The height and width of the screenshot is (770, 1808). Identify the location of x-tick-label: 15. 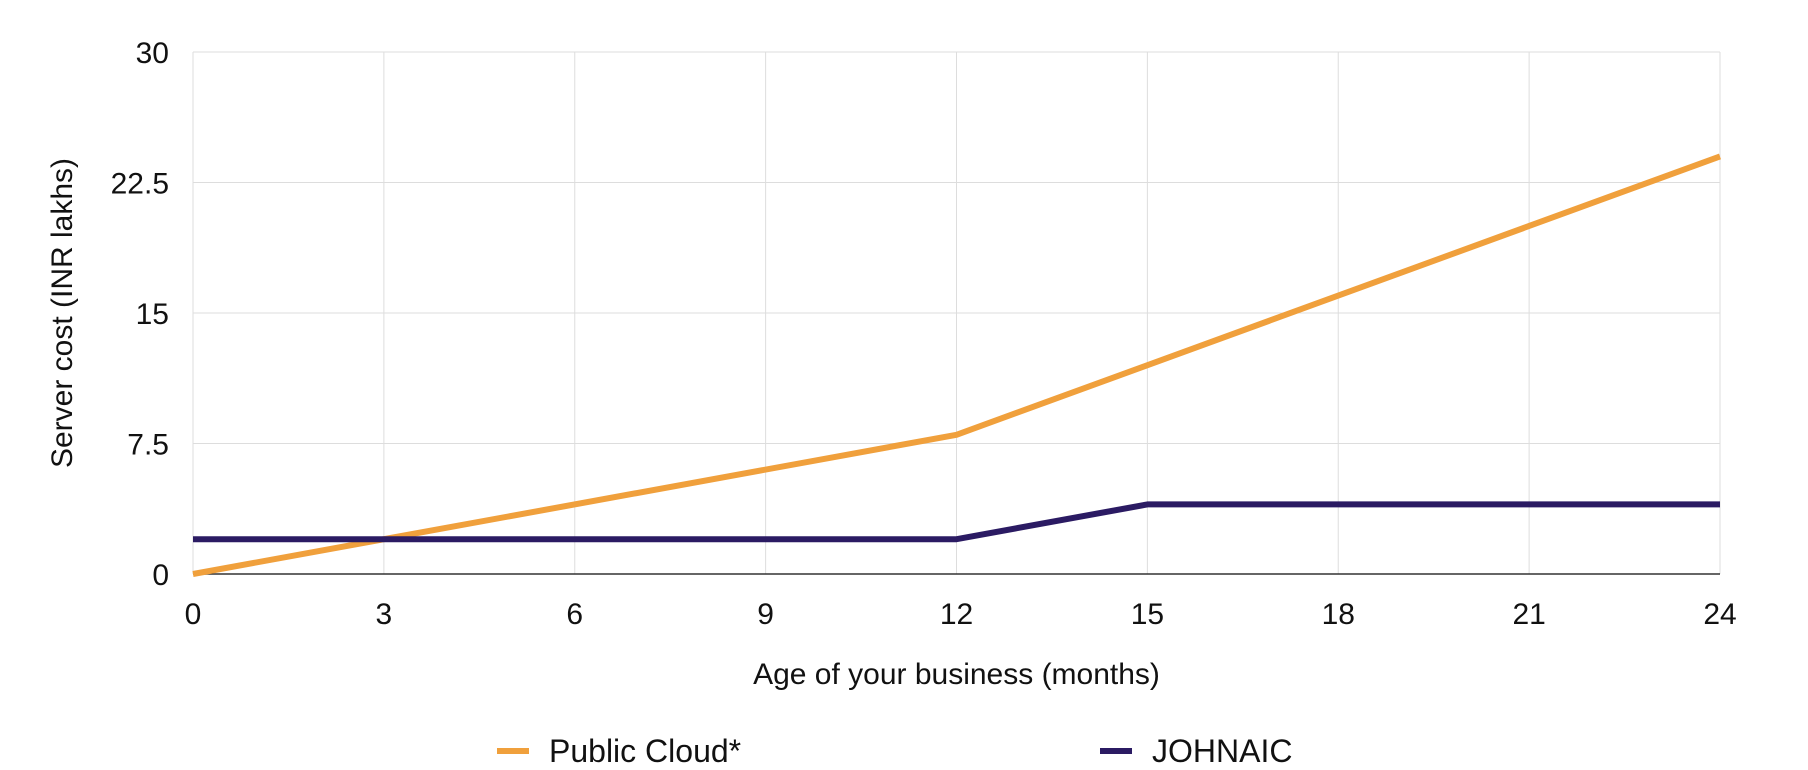
(1147, 614).